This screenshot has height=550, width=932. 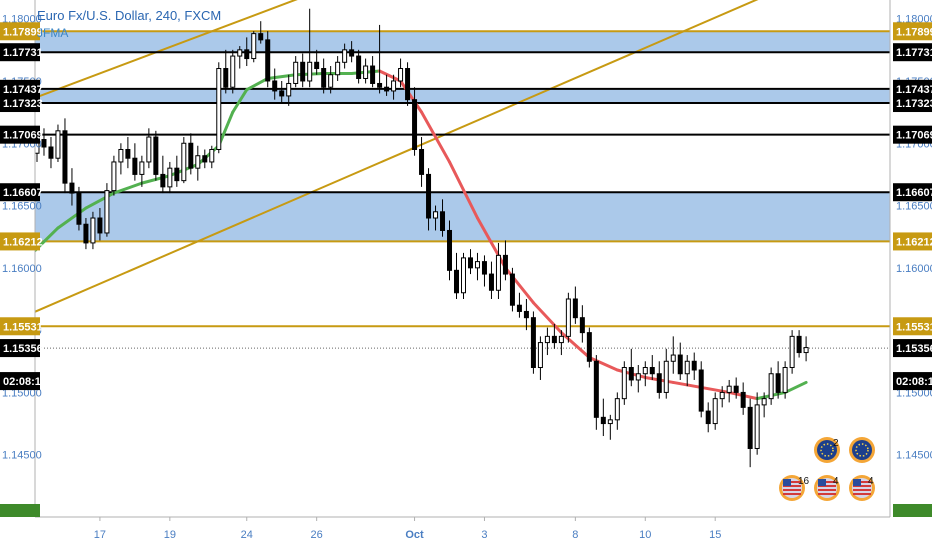 I want to click on y-tick-label-left: 1.14500, so click(x=22, y=456).